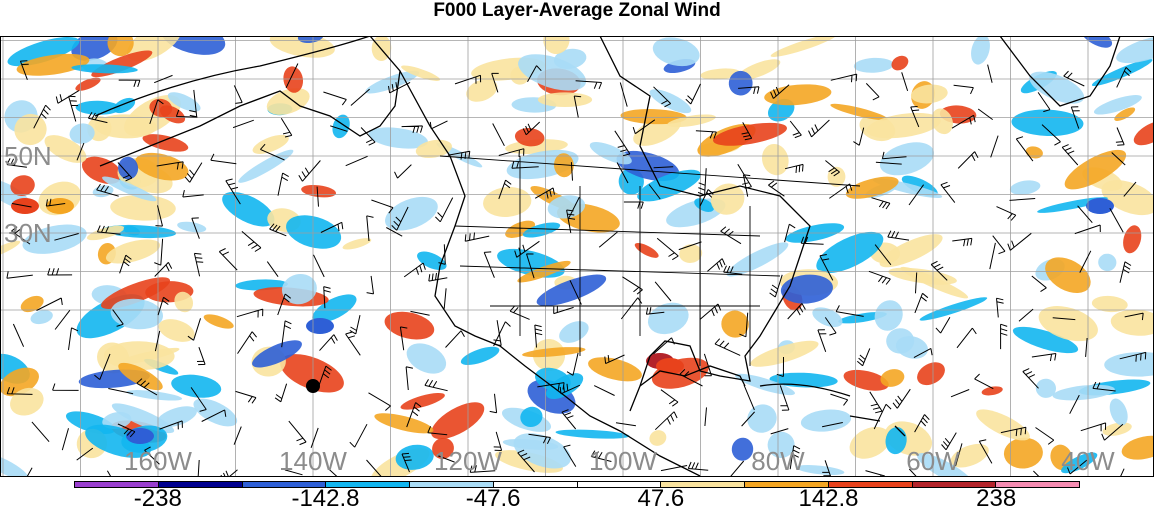 This screenshot has width=1154, height=512. I want to click on colorbar-label: 238, so click(996, 498).